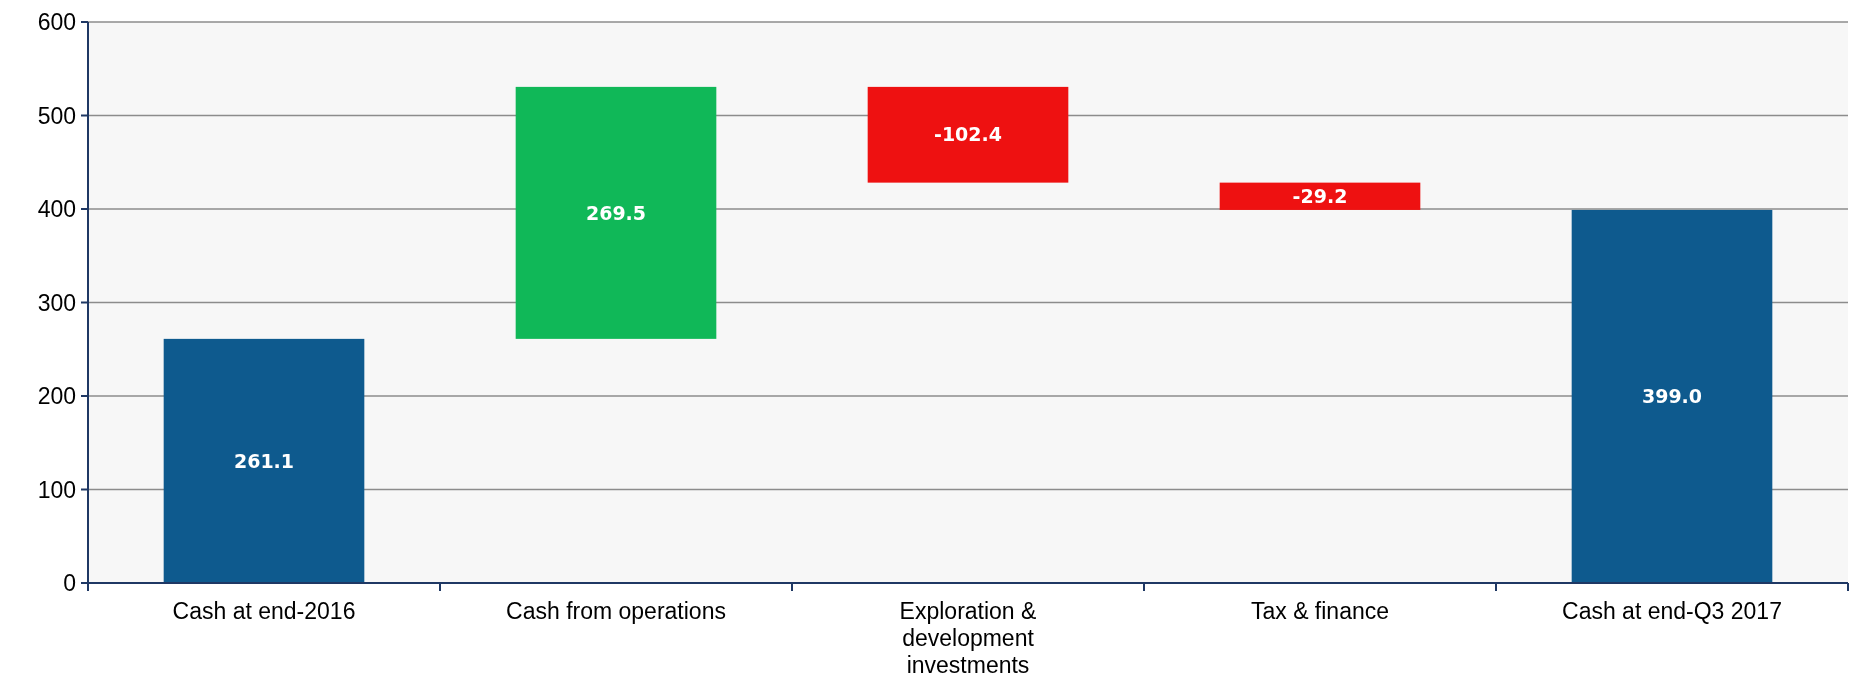 This screenshot has width=1850, height=697. I want to click on x-tick-label: Tax & finance, so click(1320, 611).